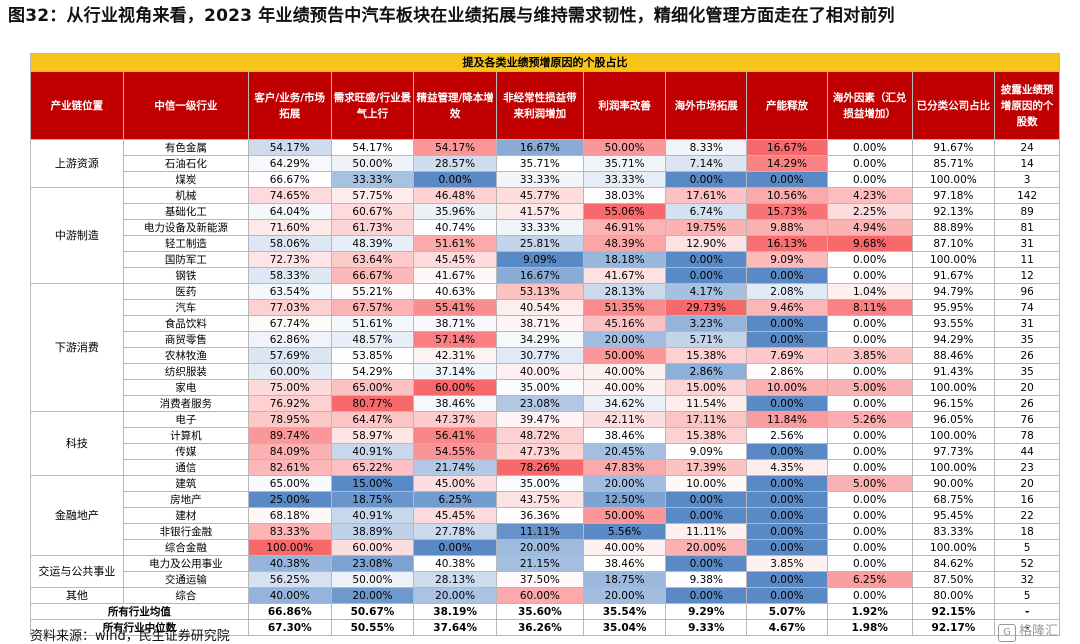 The image size is (1080, 644). I want to click on value-cell: 17.61%, so click(706, 195).